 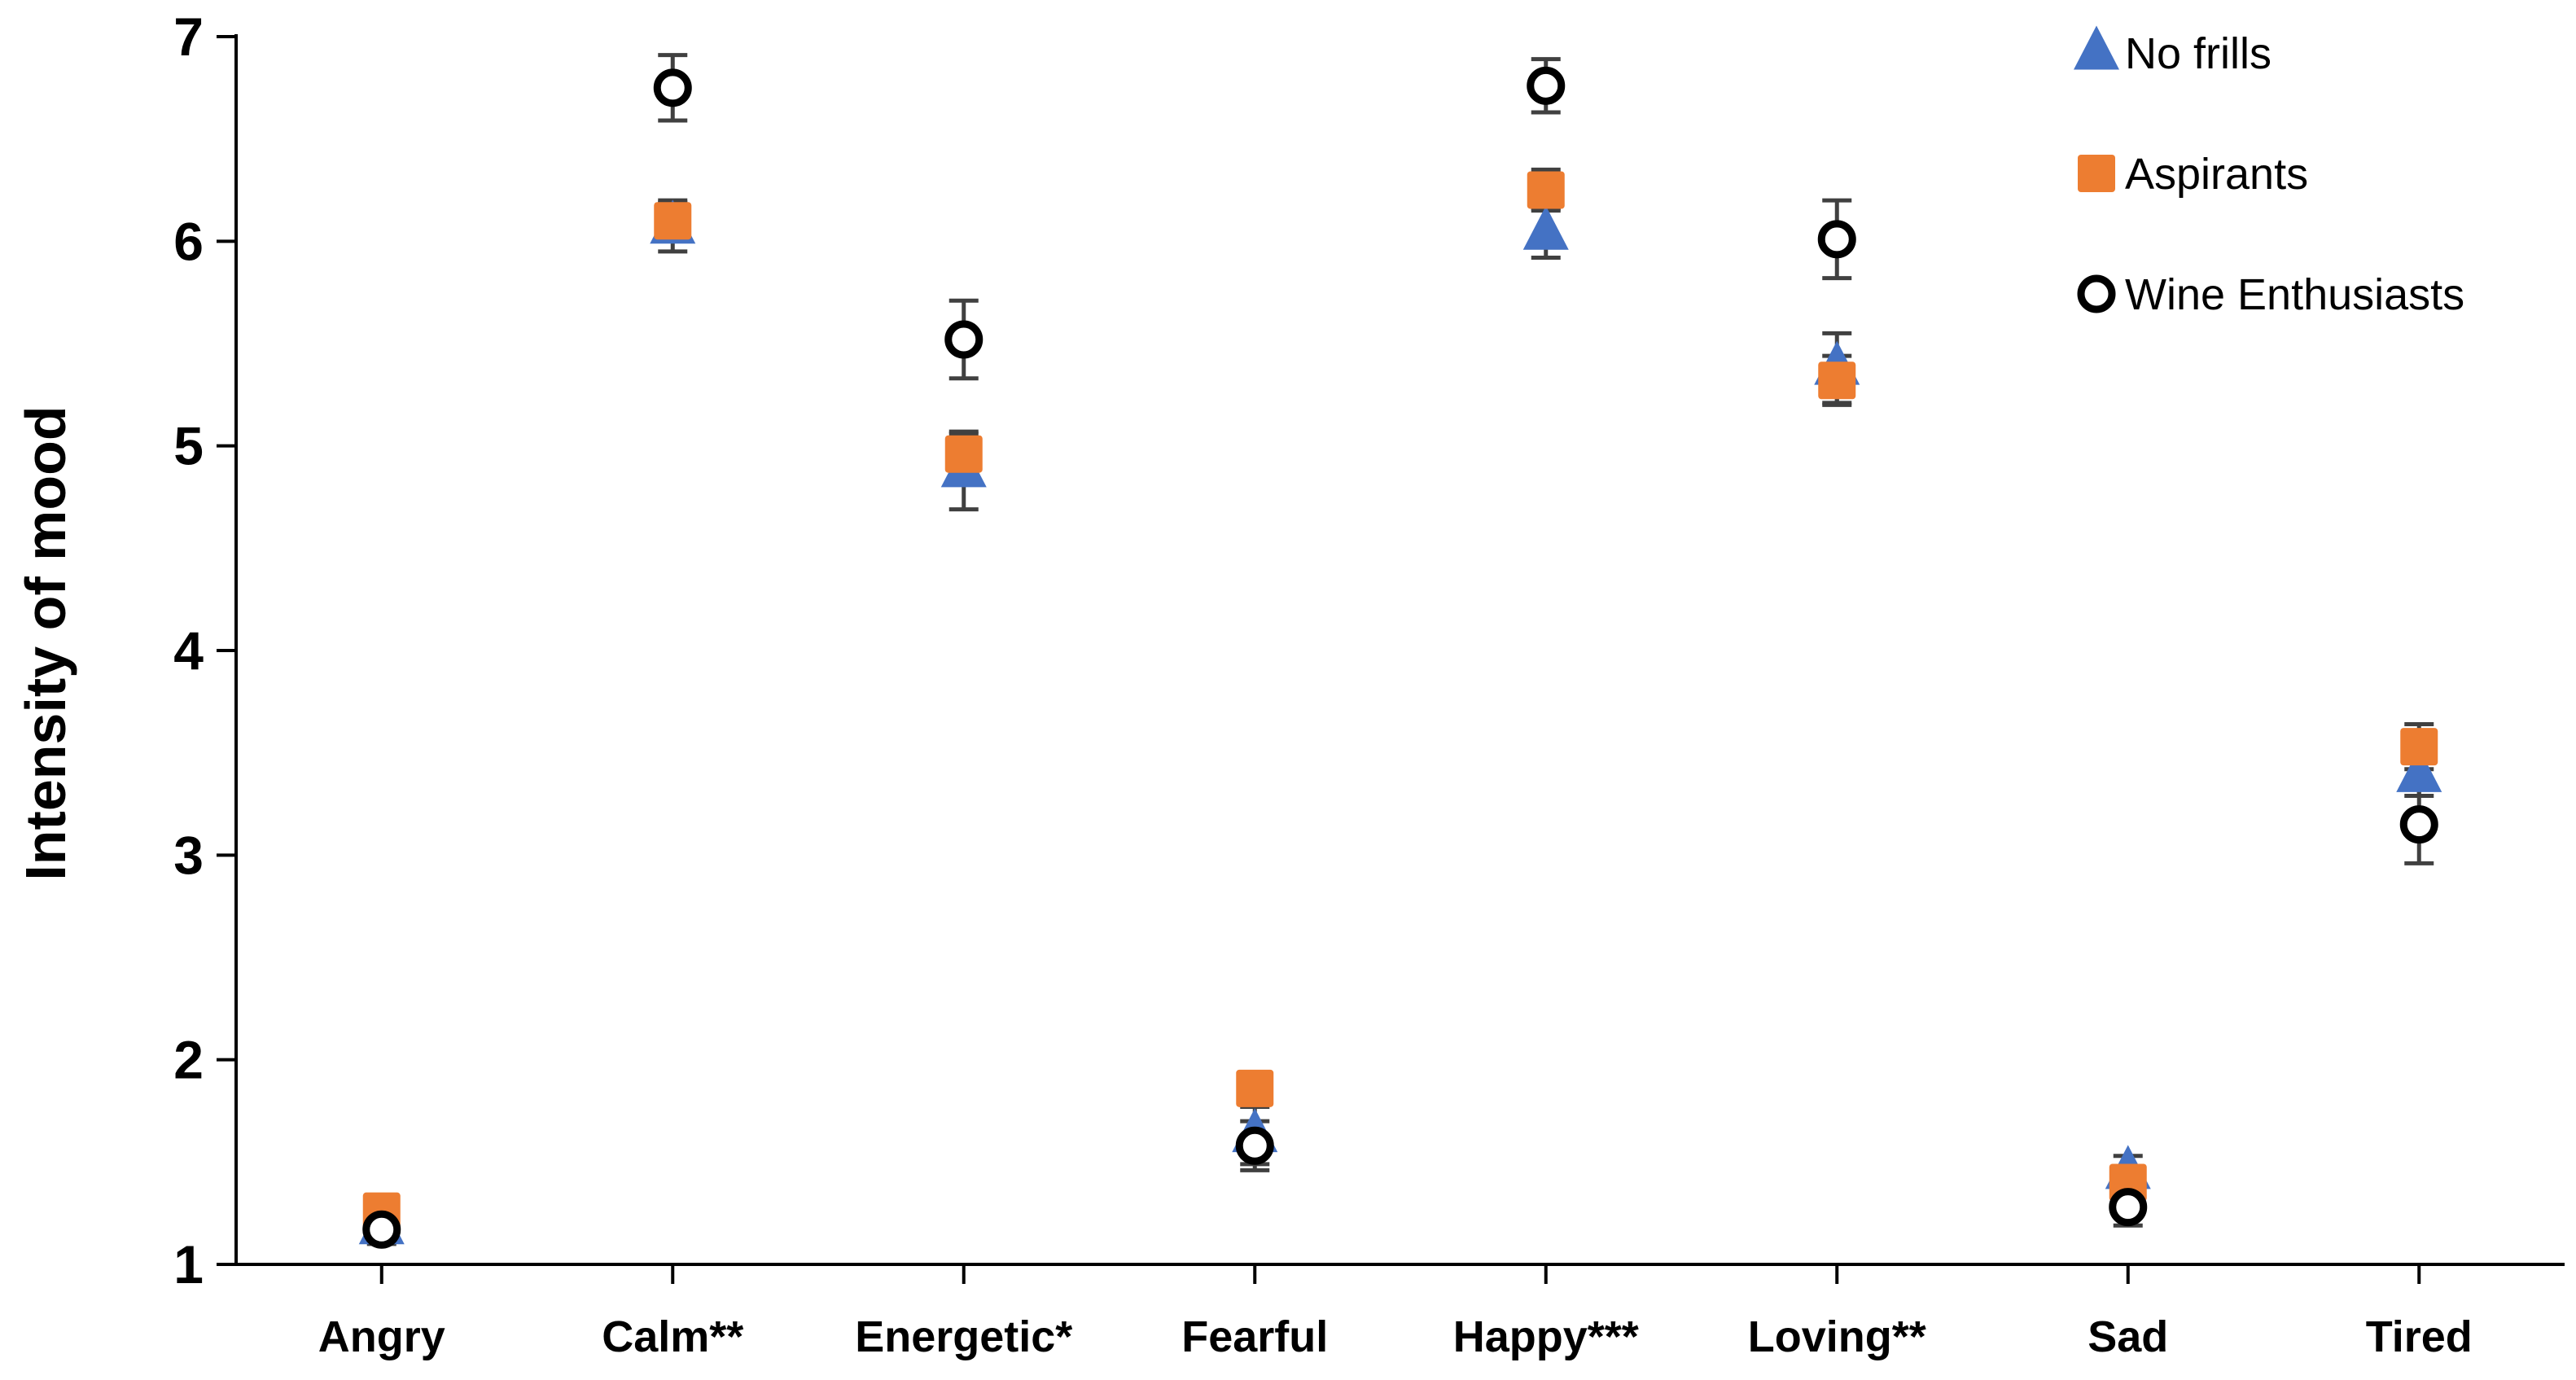 What do you see at coordinates (381, 1336) in the screenshot?
I see `x-tick-label: Angry` at bounding box center [381, 1336].